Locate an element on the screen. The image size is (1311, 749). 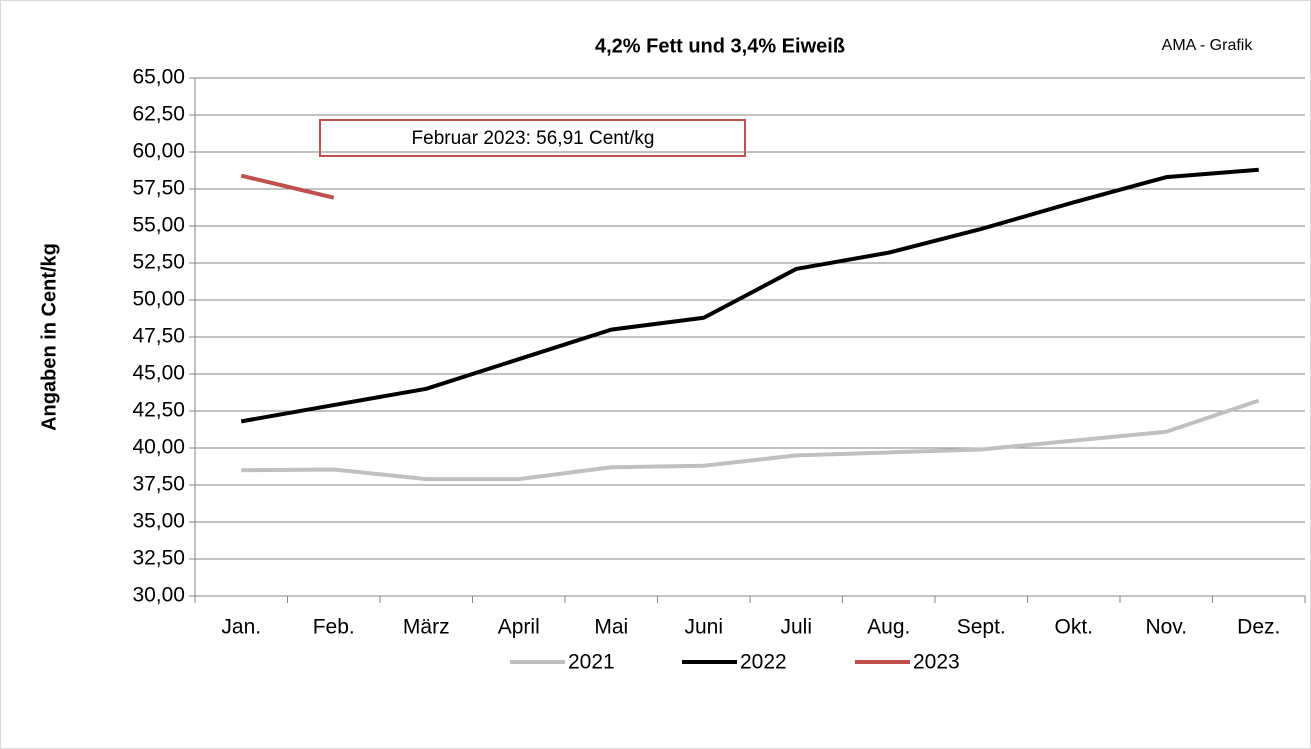
y-tick-label: 52,50 is located at coordinates (158, 262).